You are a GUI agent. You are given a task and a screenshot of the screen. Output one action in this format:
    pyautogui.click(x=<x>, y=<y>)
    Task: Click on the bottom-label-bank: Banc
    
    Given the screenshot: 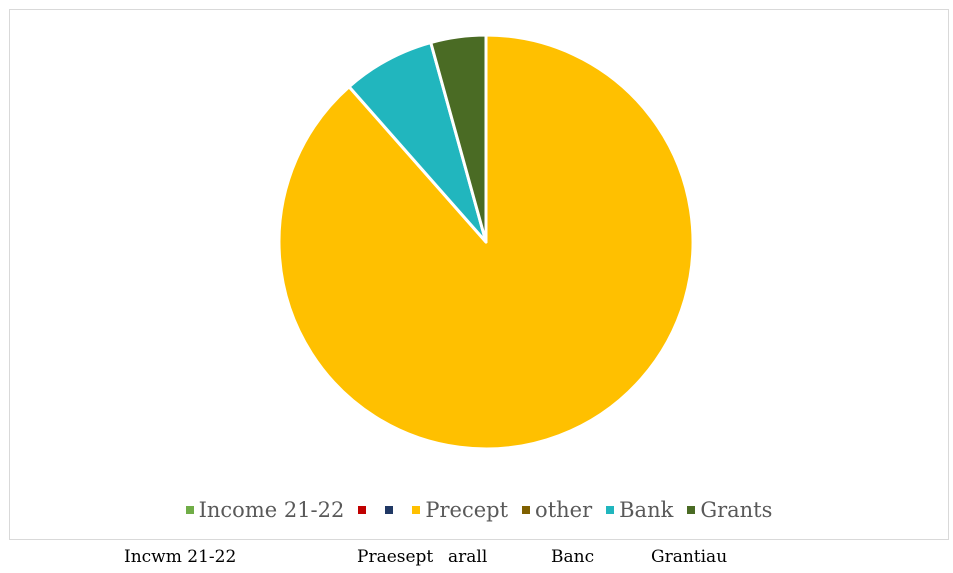 What is the action you would take?
    pyautogui.click(x=573, y=557)
    